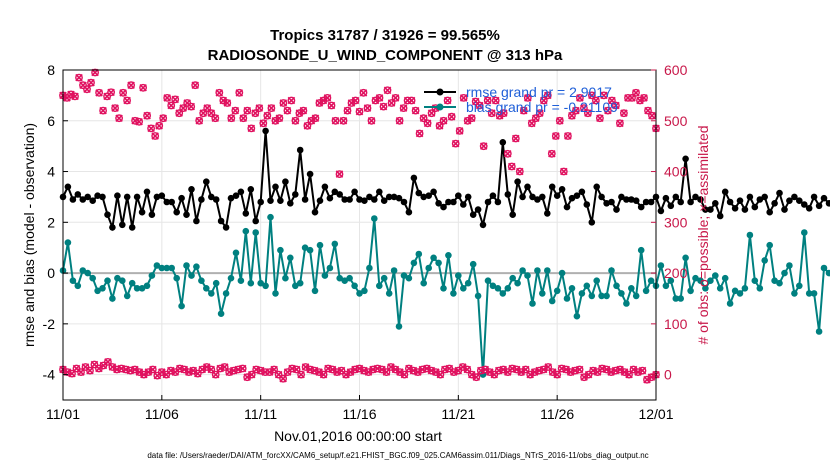 This screenshot has width=830, height=470. What do you see at coordinates (676, 172) in the screenshot?
I see `right-tick-label: 400` at bounding box center [676, 172].